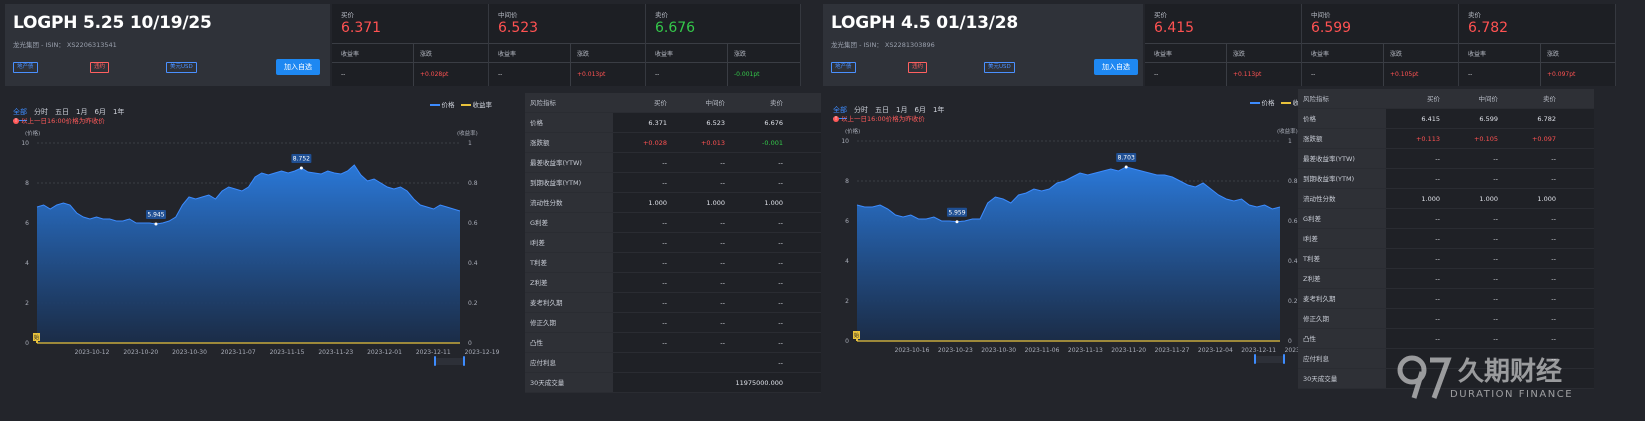 Image resolution: width=1645 pixels, height=421 pixels. I want to click on change-value: +0.097pt, so click(1561, 74).